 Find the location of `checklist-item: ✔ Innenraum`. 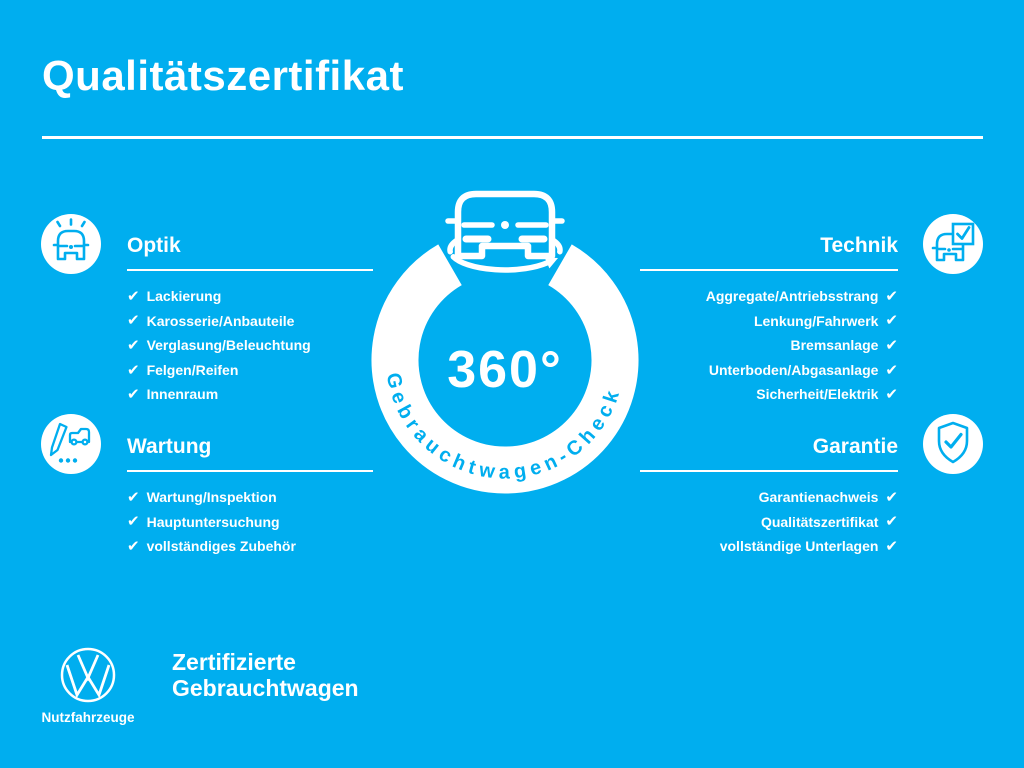

checklist-item: ✔ Innenraum is located at coordinates (250, 394).